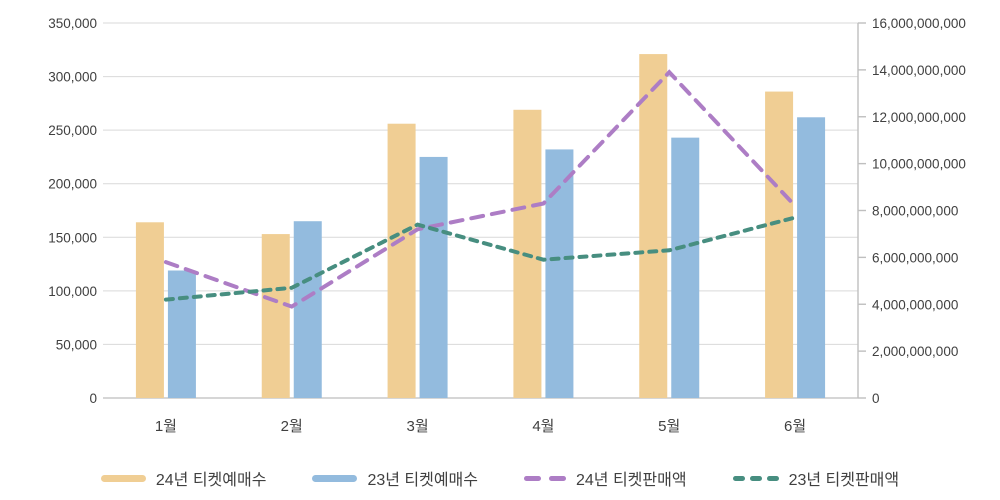 The image size is (1000, 500). I want to click on legend-item-bookings-24: 24년 티켓예매수, so click(183, 478).